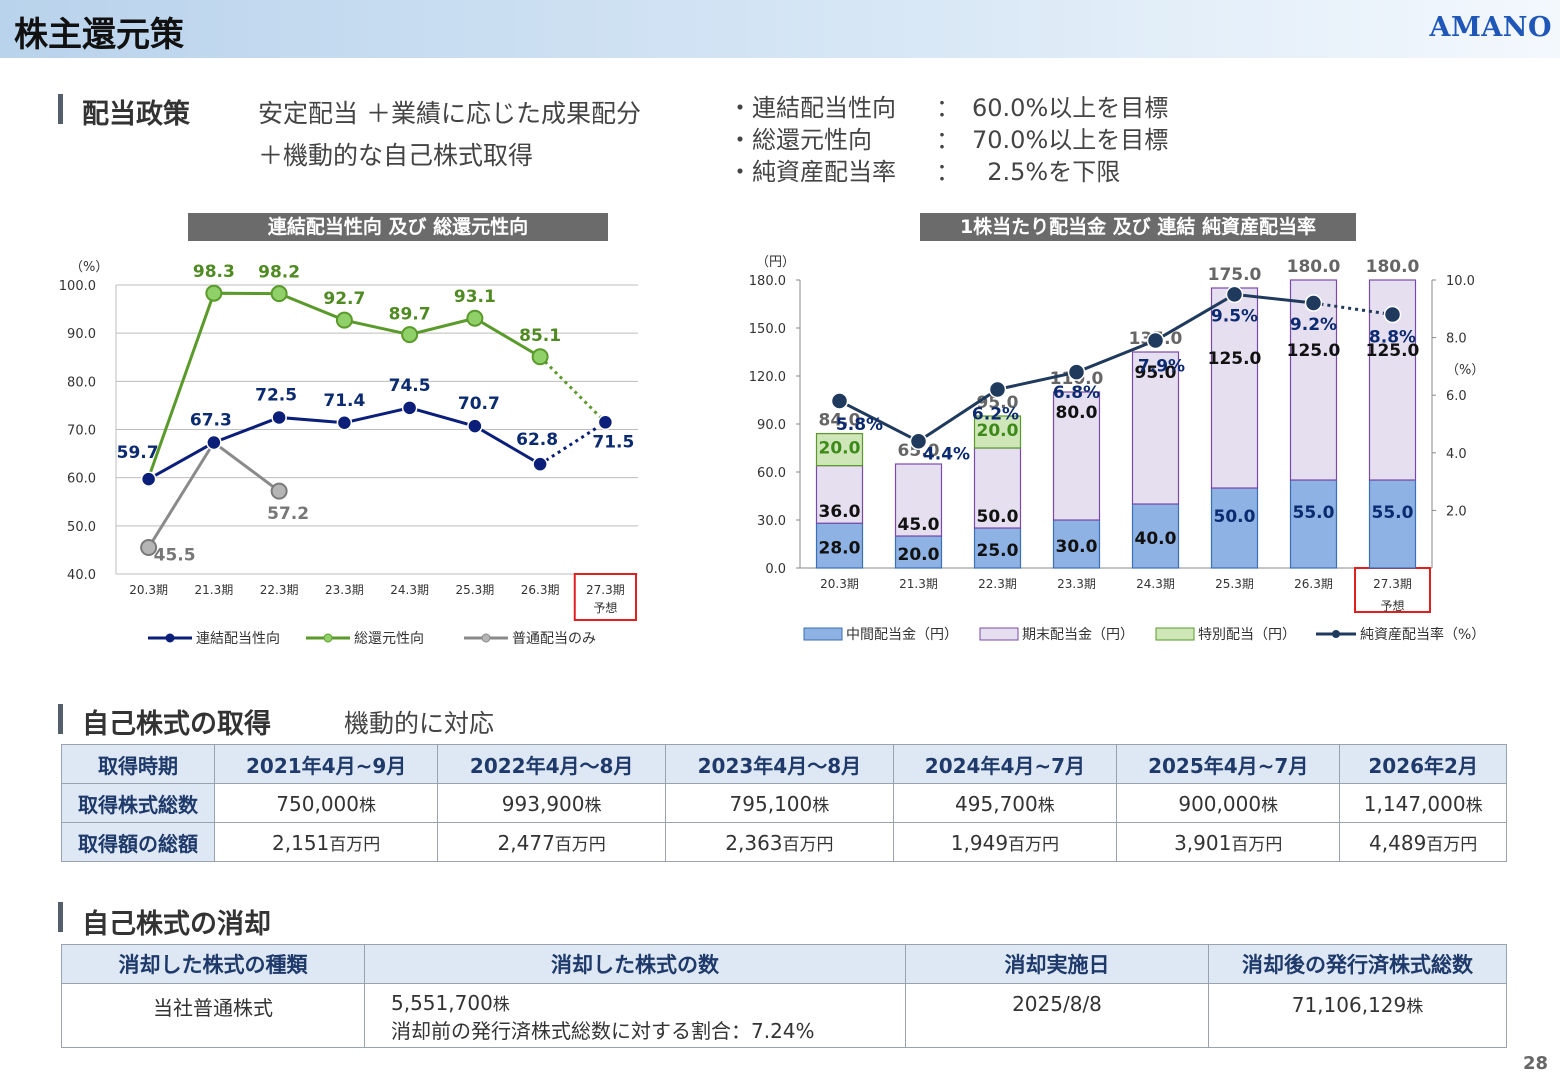  What do you see at coordinates (1314, 267) in the screenshot?
I see `chart2-total-label: 180.0` at bounding box center [1314, 267].